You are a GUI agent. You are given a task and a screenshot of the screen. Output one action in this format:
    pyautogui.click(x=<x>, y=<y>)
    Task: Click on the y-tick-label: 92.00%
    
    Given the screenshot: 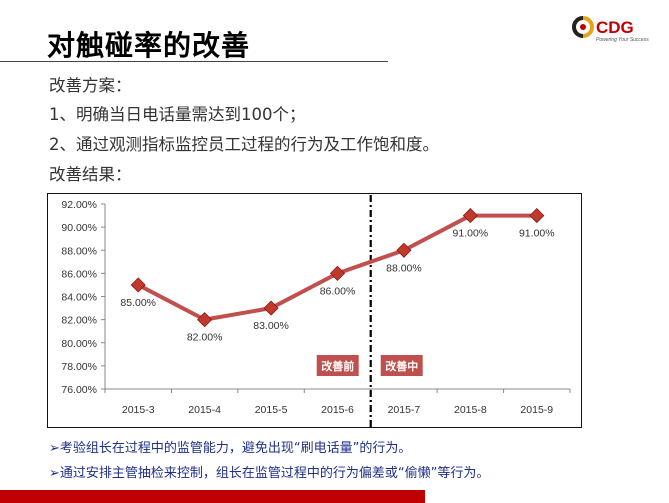 What is the action you would take?
    pyautogui.click(x=79, y=205)
    